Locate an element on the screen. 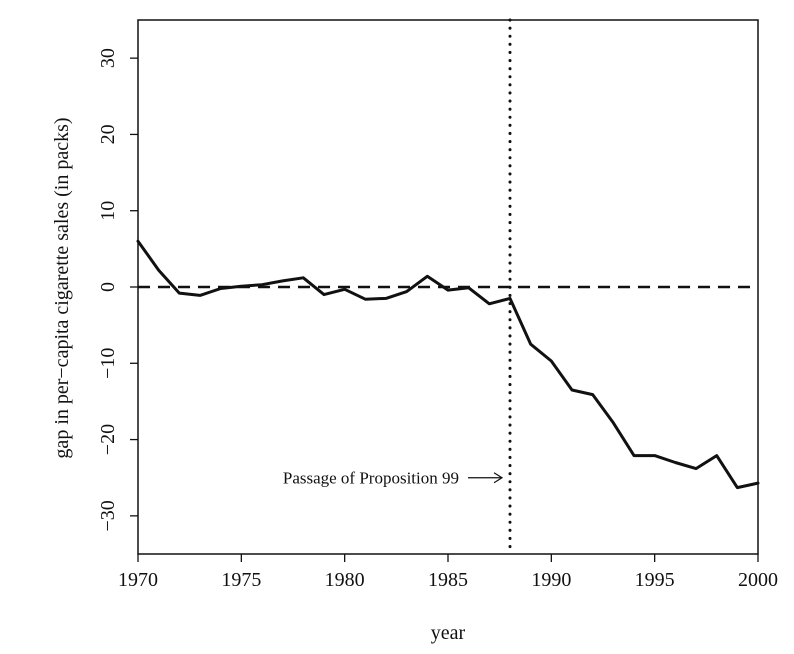 The image size is (794, 654). y-tick-label: 20 is located at coordinates (108, 134).